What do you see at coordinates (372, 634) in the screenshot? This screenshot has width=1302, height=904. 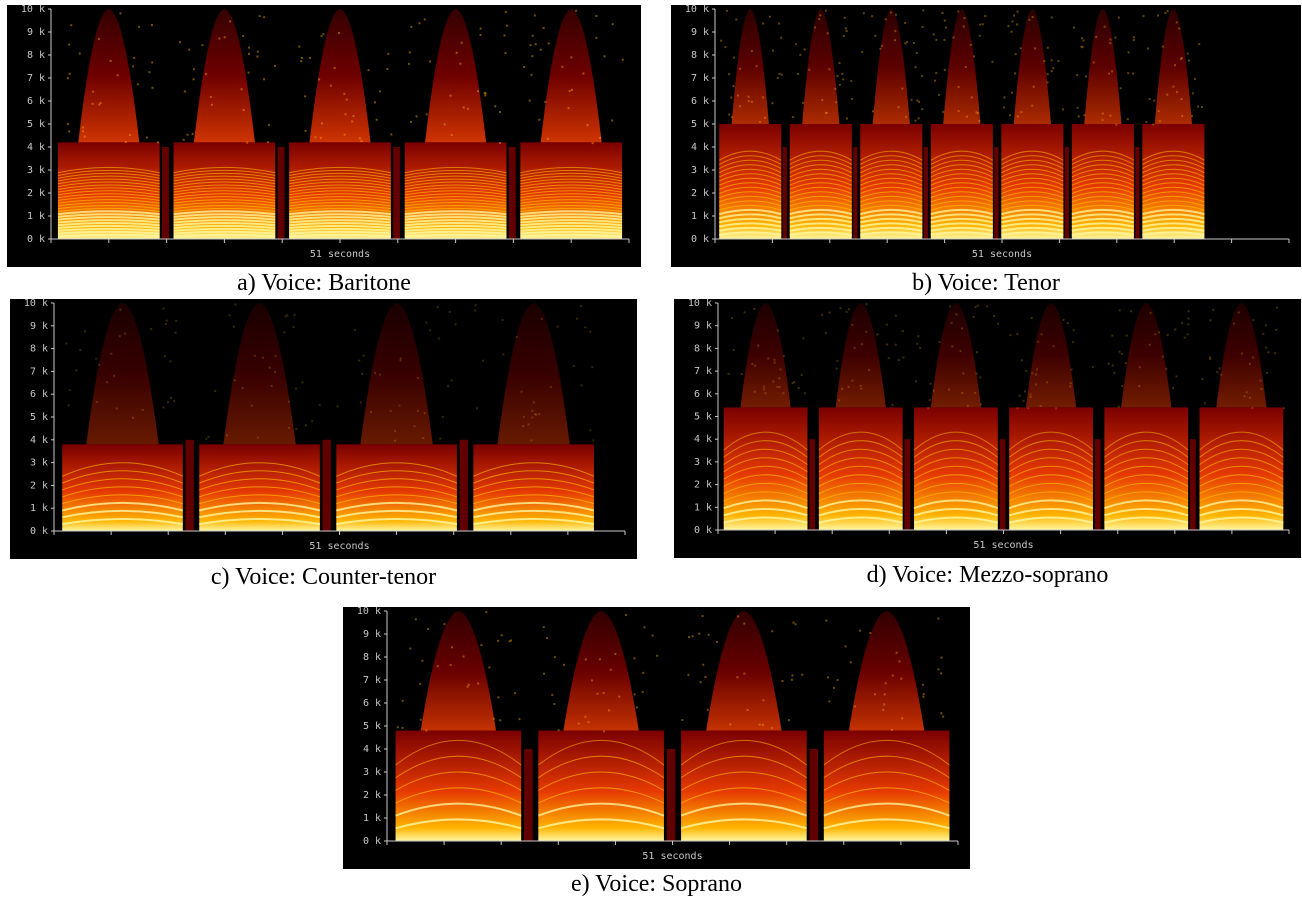 I see `y-tick-label: 9 k` at bounding box center [372, 634].